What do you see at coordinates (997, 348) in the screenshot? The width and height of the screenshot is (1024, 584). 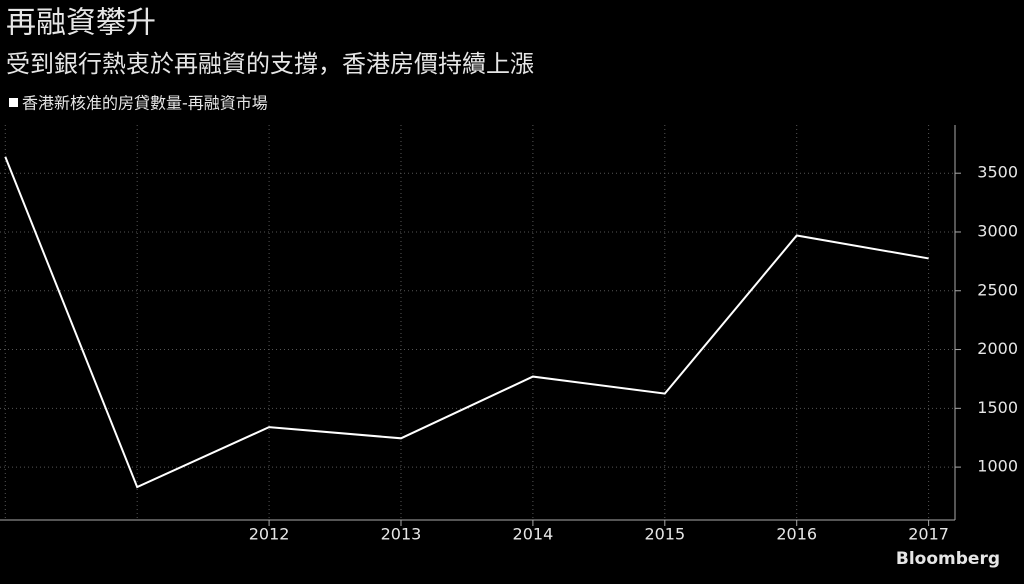 I see `y-tick-label: 2000` at bounding box center [997, 348].